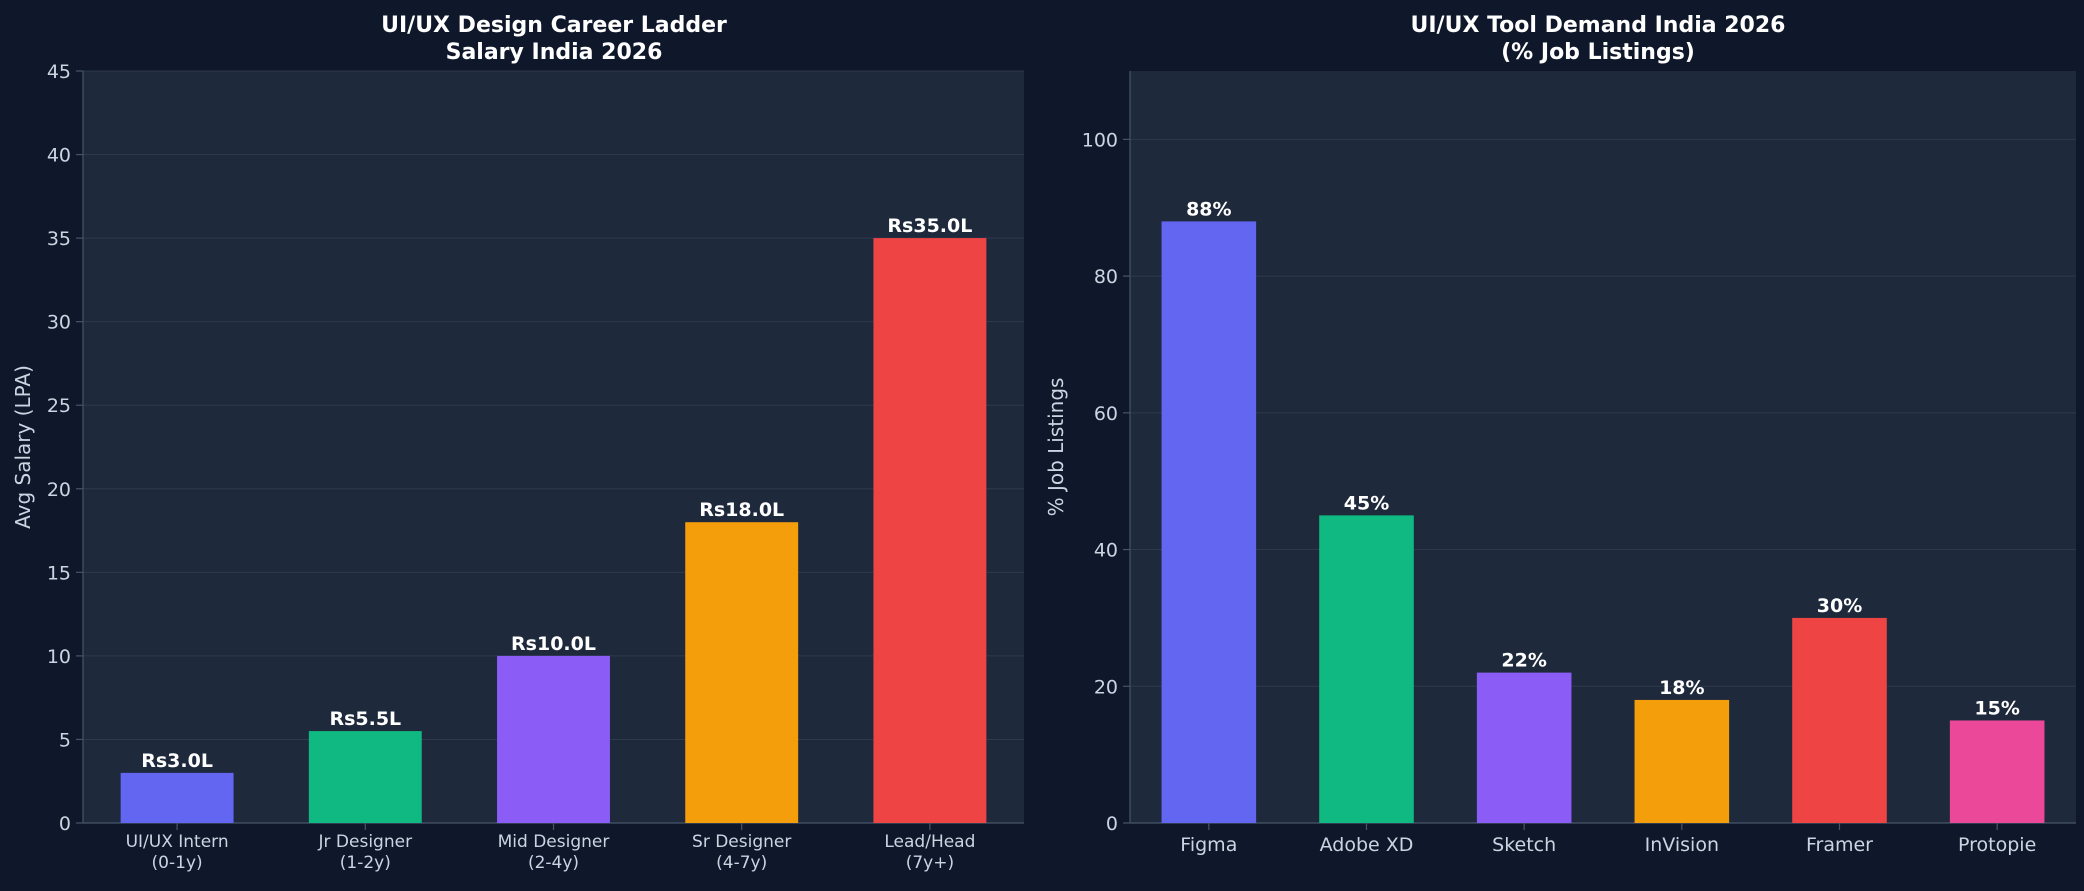 This screenshot has height=891, width=2084. What do you see at coordinates (65, 740) in the screenshot?
I see `salary-y-tick-label: 5` at bounding box center [65, 740].